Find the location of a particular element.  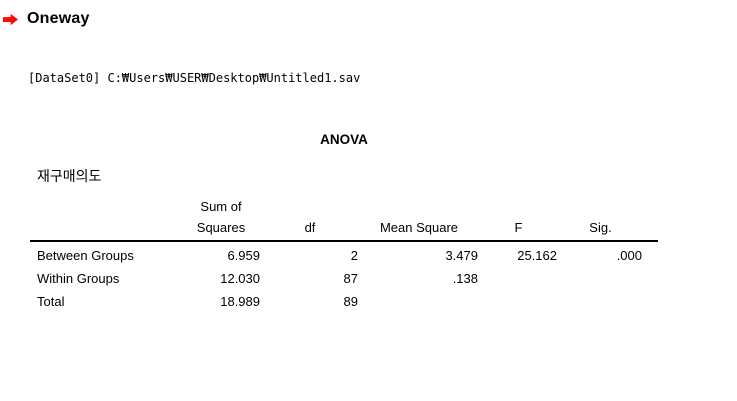

table-row-within-groups: Within Groups 12.030 87 .138 is located at coordinates (344, 278).